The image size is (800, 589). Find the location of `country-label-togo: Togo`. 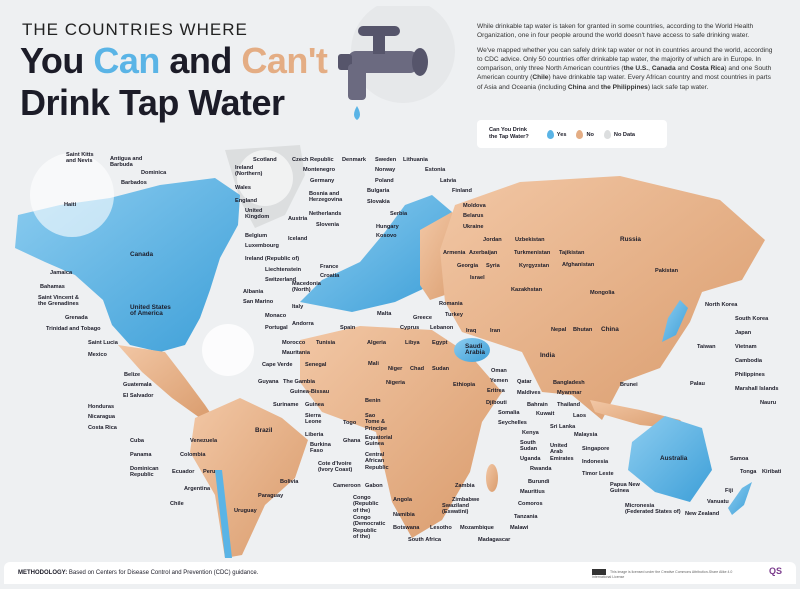

country-label-togo: Togo is located at coordinates (350, 423).